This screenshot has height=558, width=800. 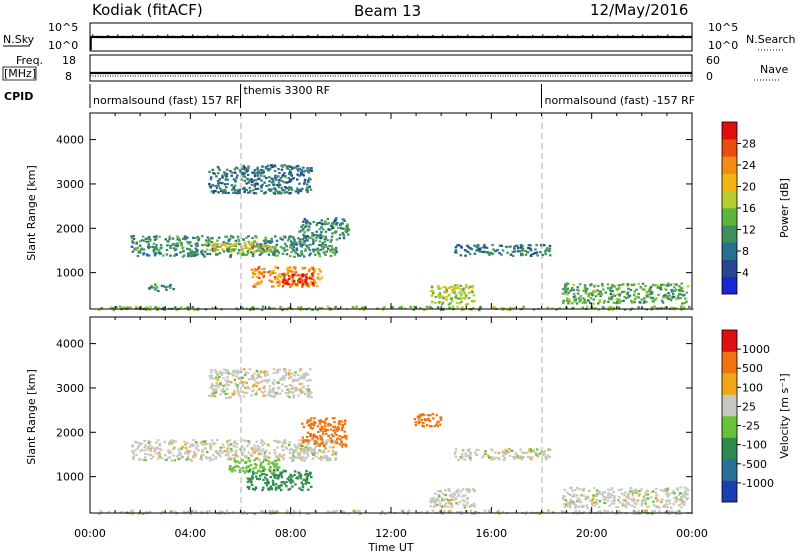 I want to click on nsky-panel: N.Sky 10^5 10^0 10^5 10^0 N.Search, so click(x=399, y=36).